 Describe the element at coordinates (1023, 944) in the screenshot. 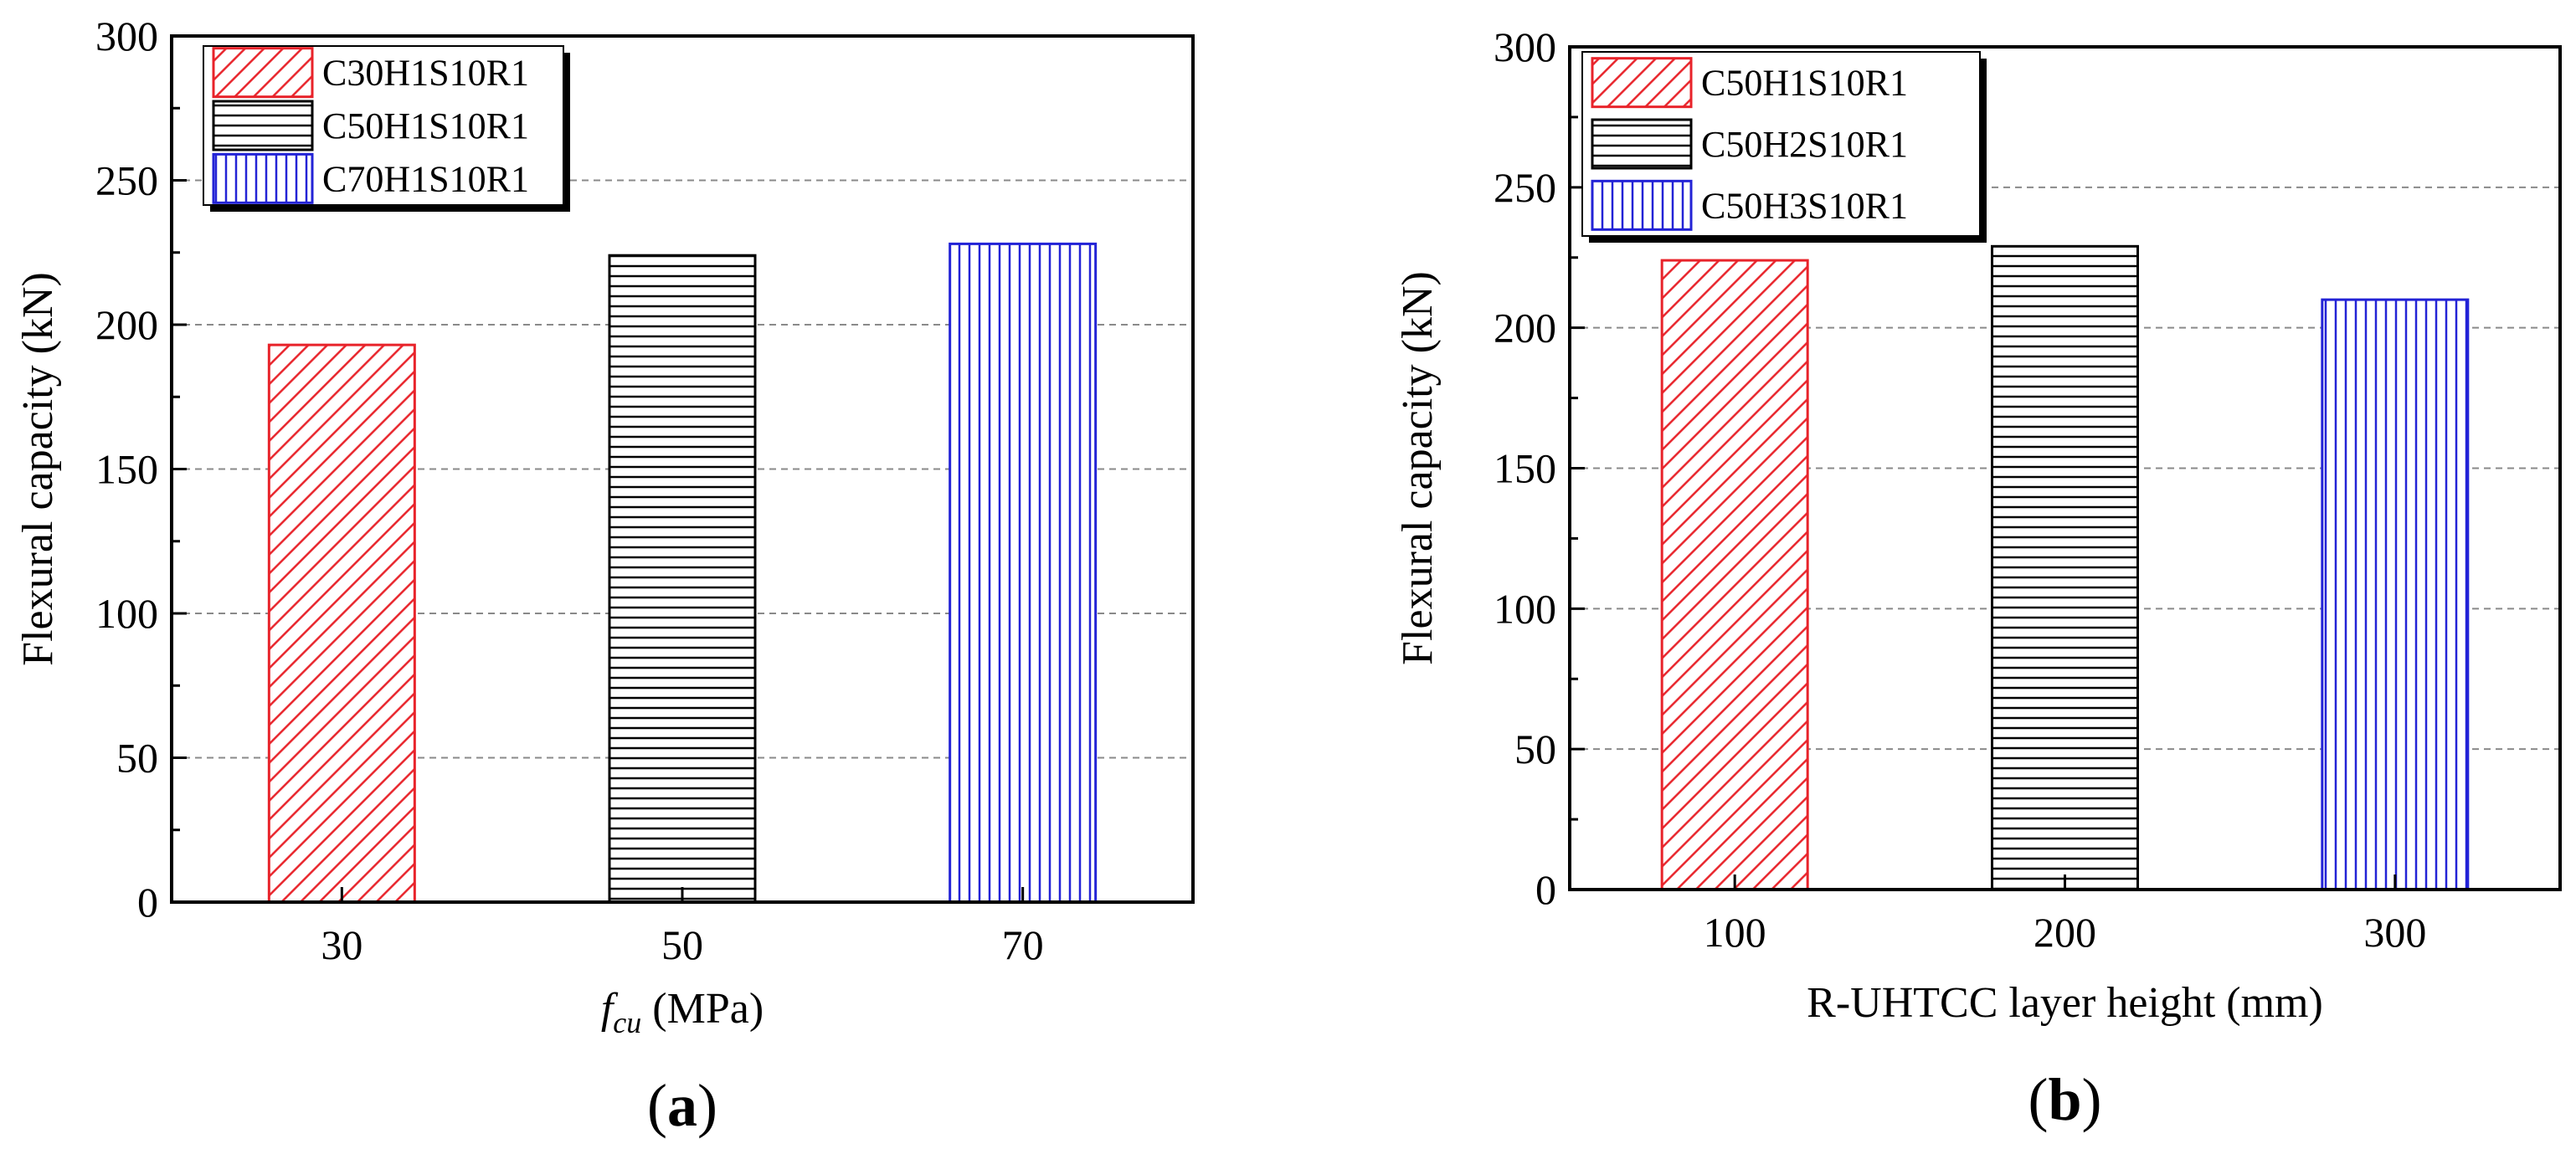

I see `x-tick-label: 70` at that location.